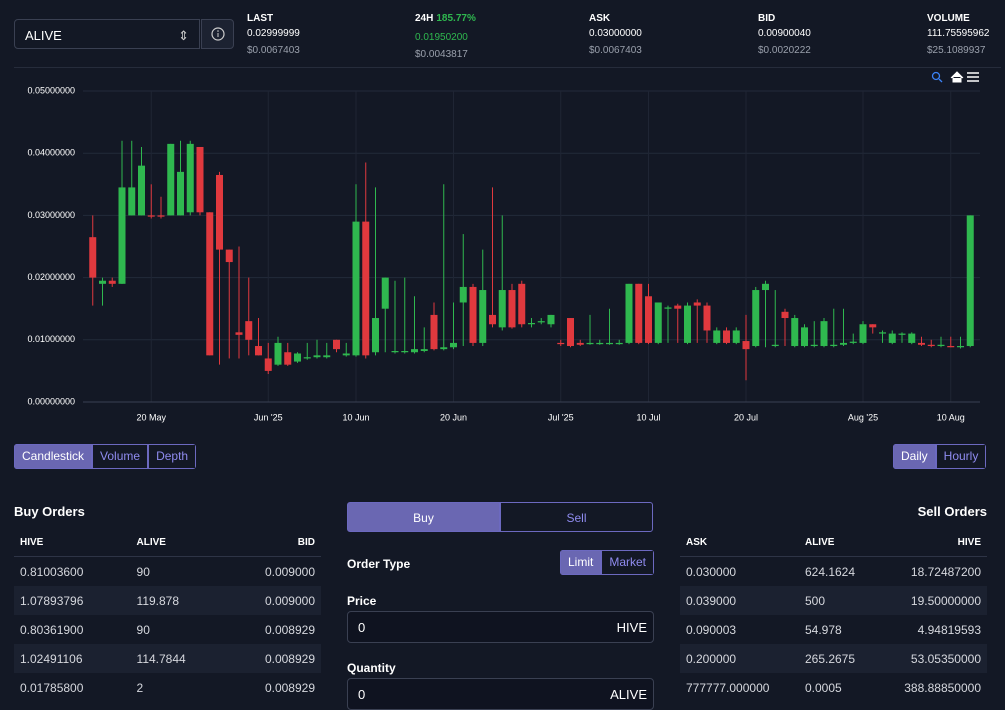  I want to click on order-row: 0.030000 624.1624 18.72487200, so click(833, 572).